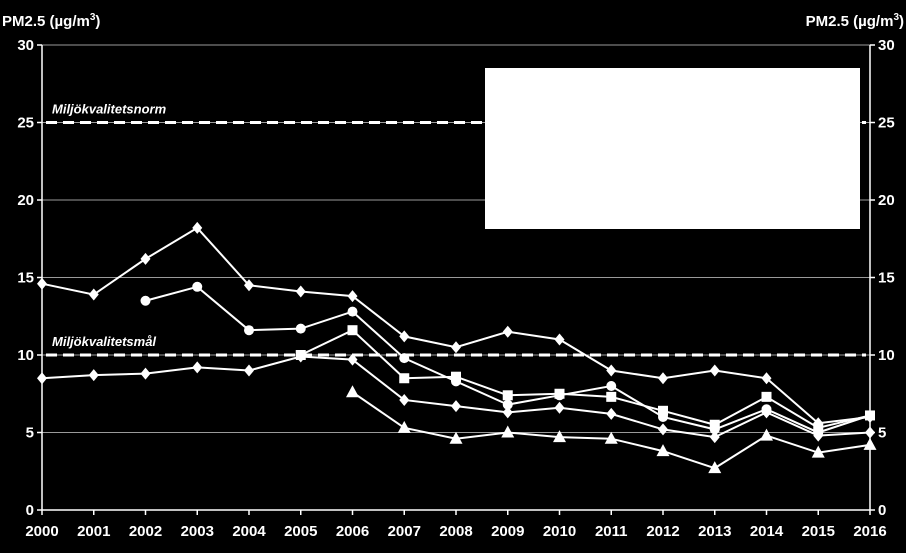  What do you see at coordinates (886, 200) in the screenshot?
I see `y-tick-label-right: 20` at bounding box center [886, 200].